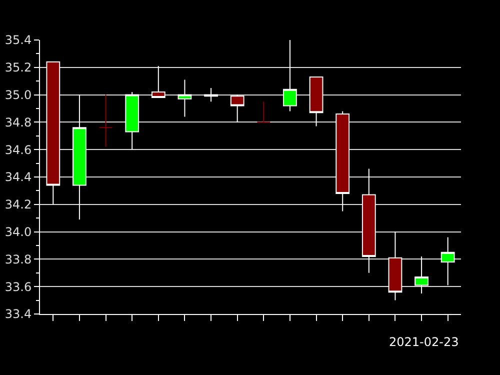  I want to click on y-tick-label: 34.6, so click(18, 149).